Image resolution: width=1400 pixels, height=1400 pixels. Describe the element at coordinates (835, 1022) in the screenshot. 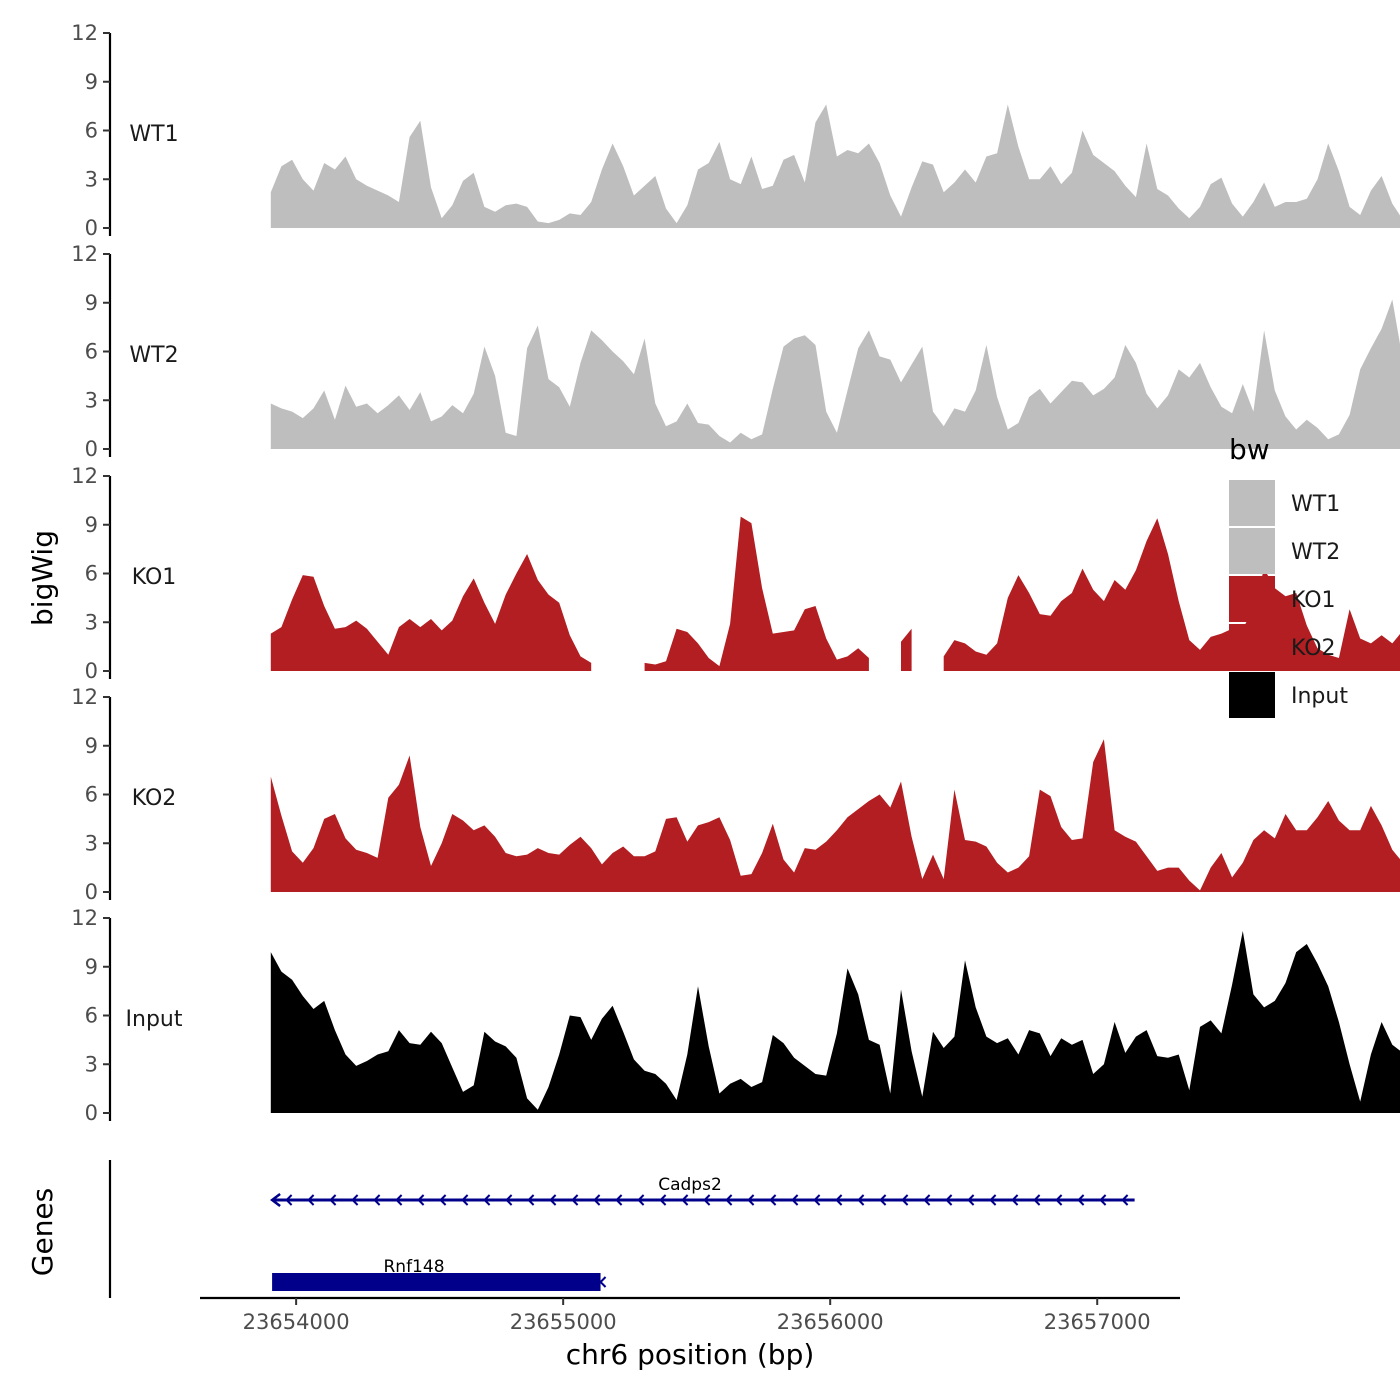

I see `coverage-area-input` at that location.